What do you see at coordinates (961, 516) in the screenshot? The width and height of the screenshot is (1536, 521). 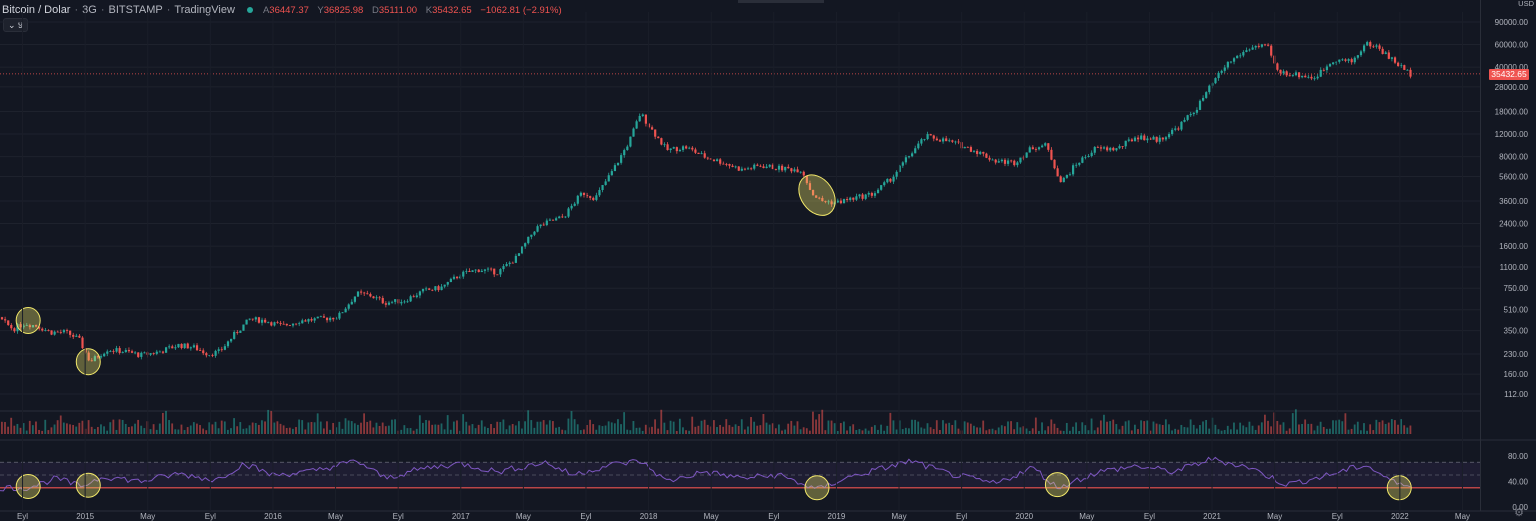 I see `time-tick-label: Eyl` at bounding box center [961, 516].